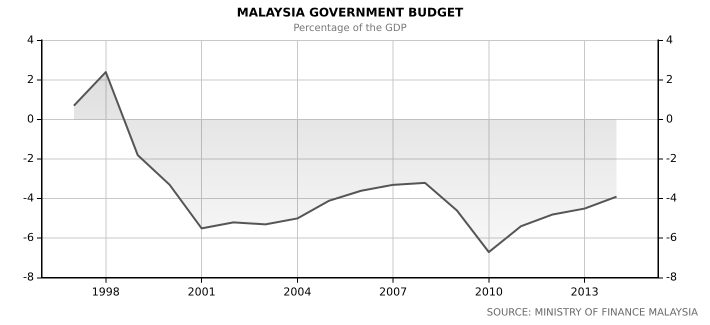 This screenshot has width=710, height=325. I want to click on y2-tick-label: -4, so click(671, 198).